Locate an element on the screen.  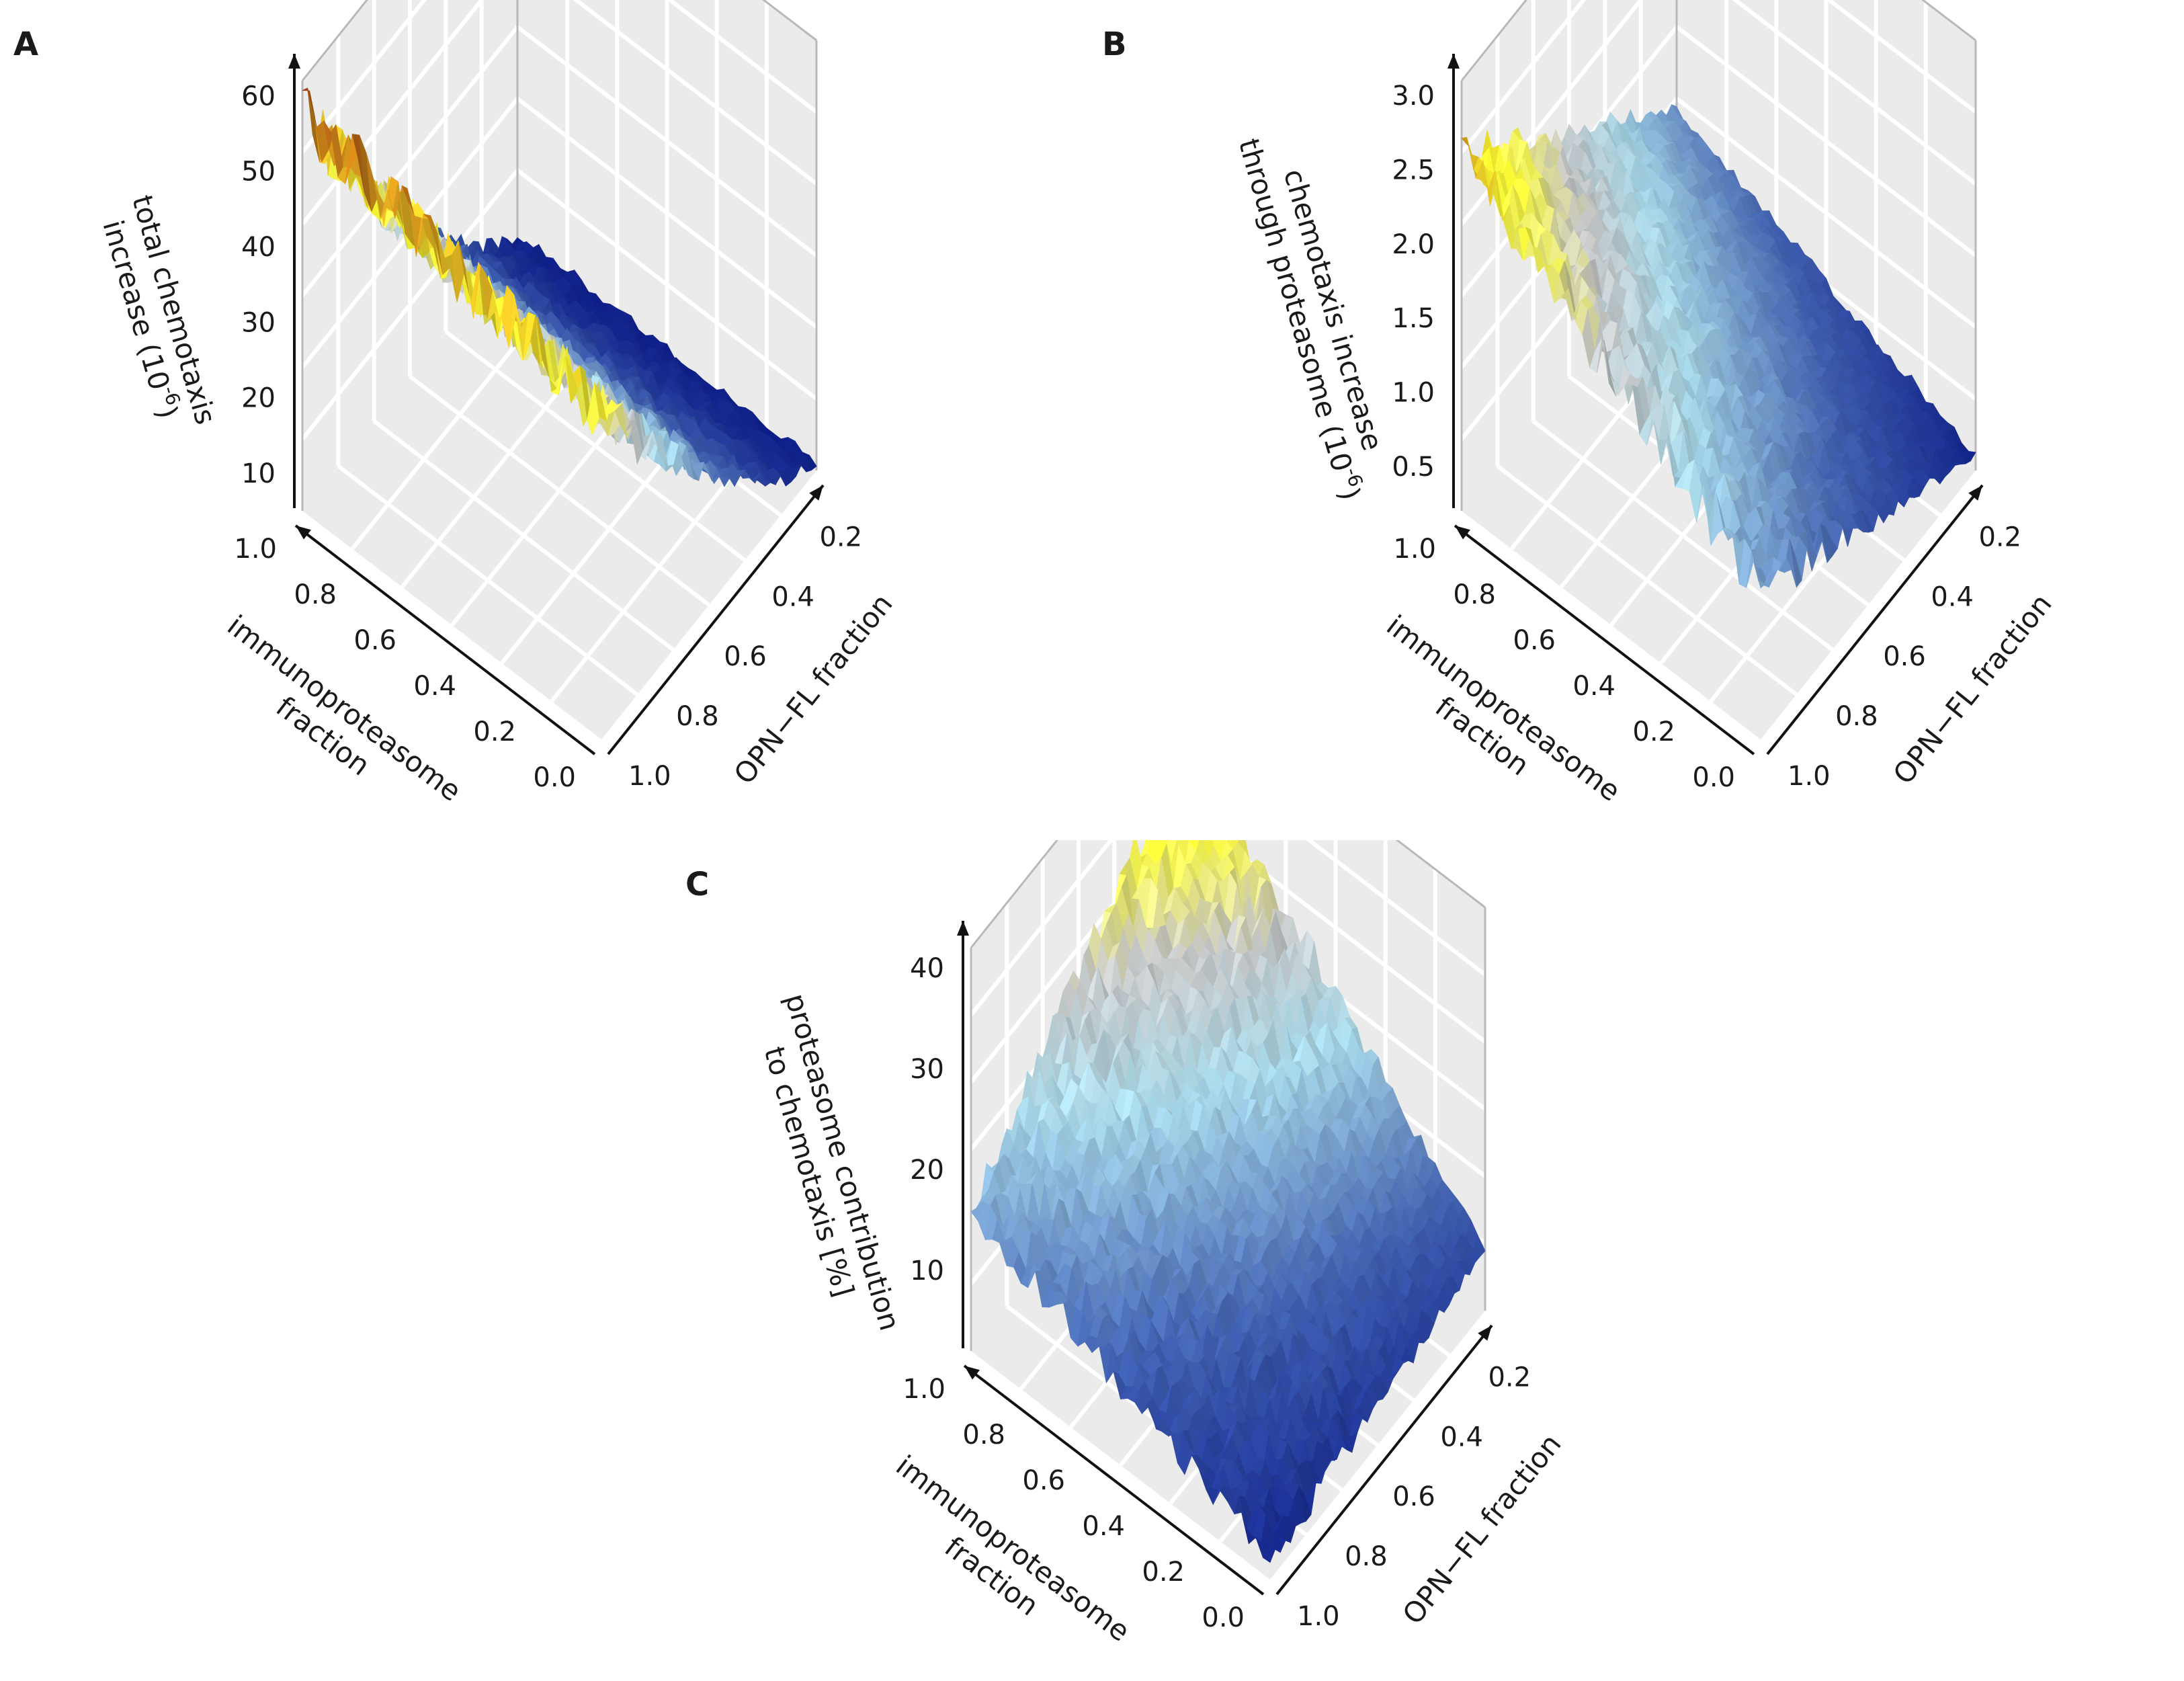
z-tick-label: 2.0 is located at coordinates (1414, 244).